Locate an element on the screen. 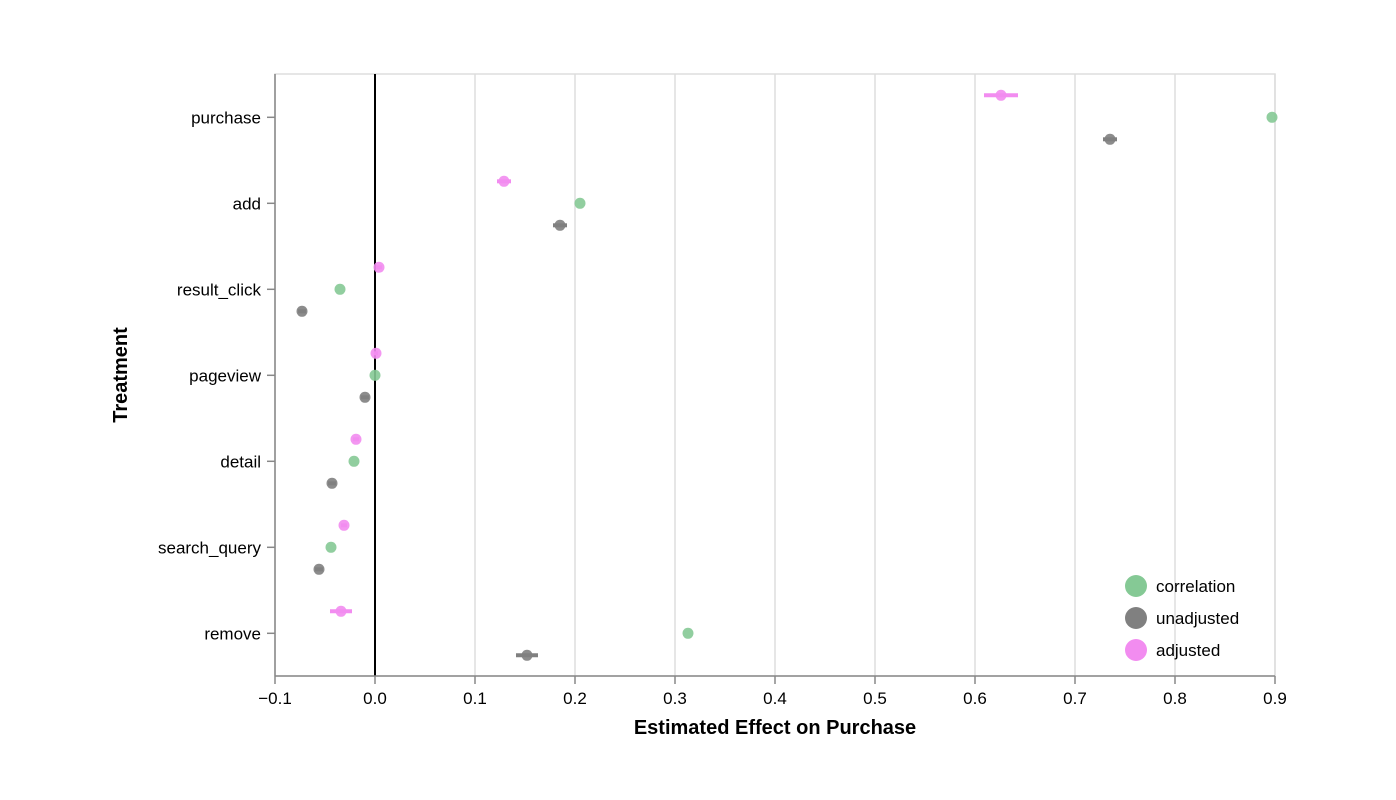 The width and height of the screenshot is (1396, 800). legend-swatch-adjusted is located at coordinates (1136, 650).